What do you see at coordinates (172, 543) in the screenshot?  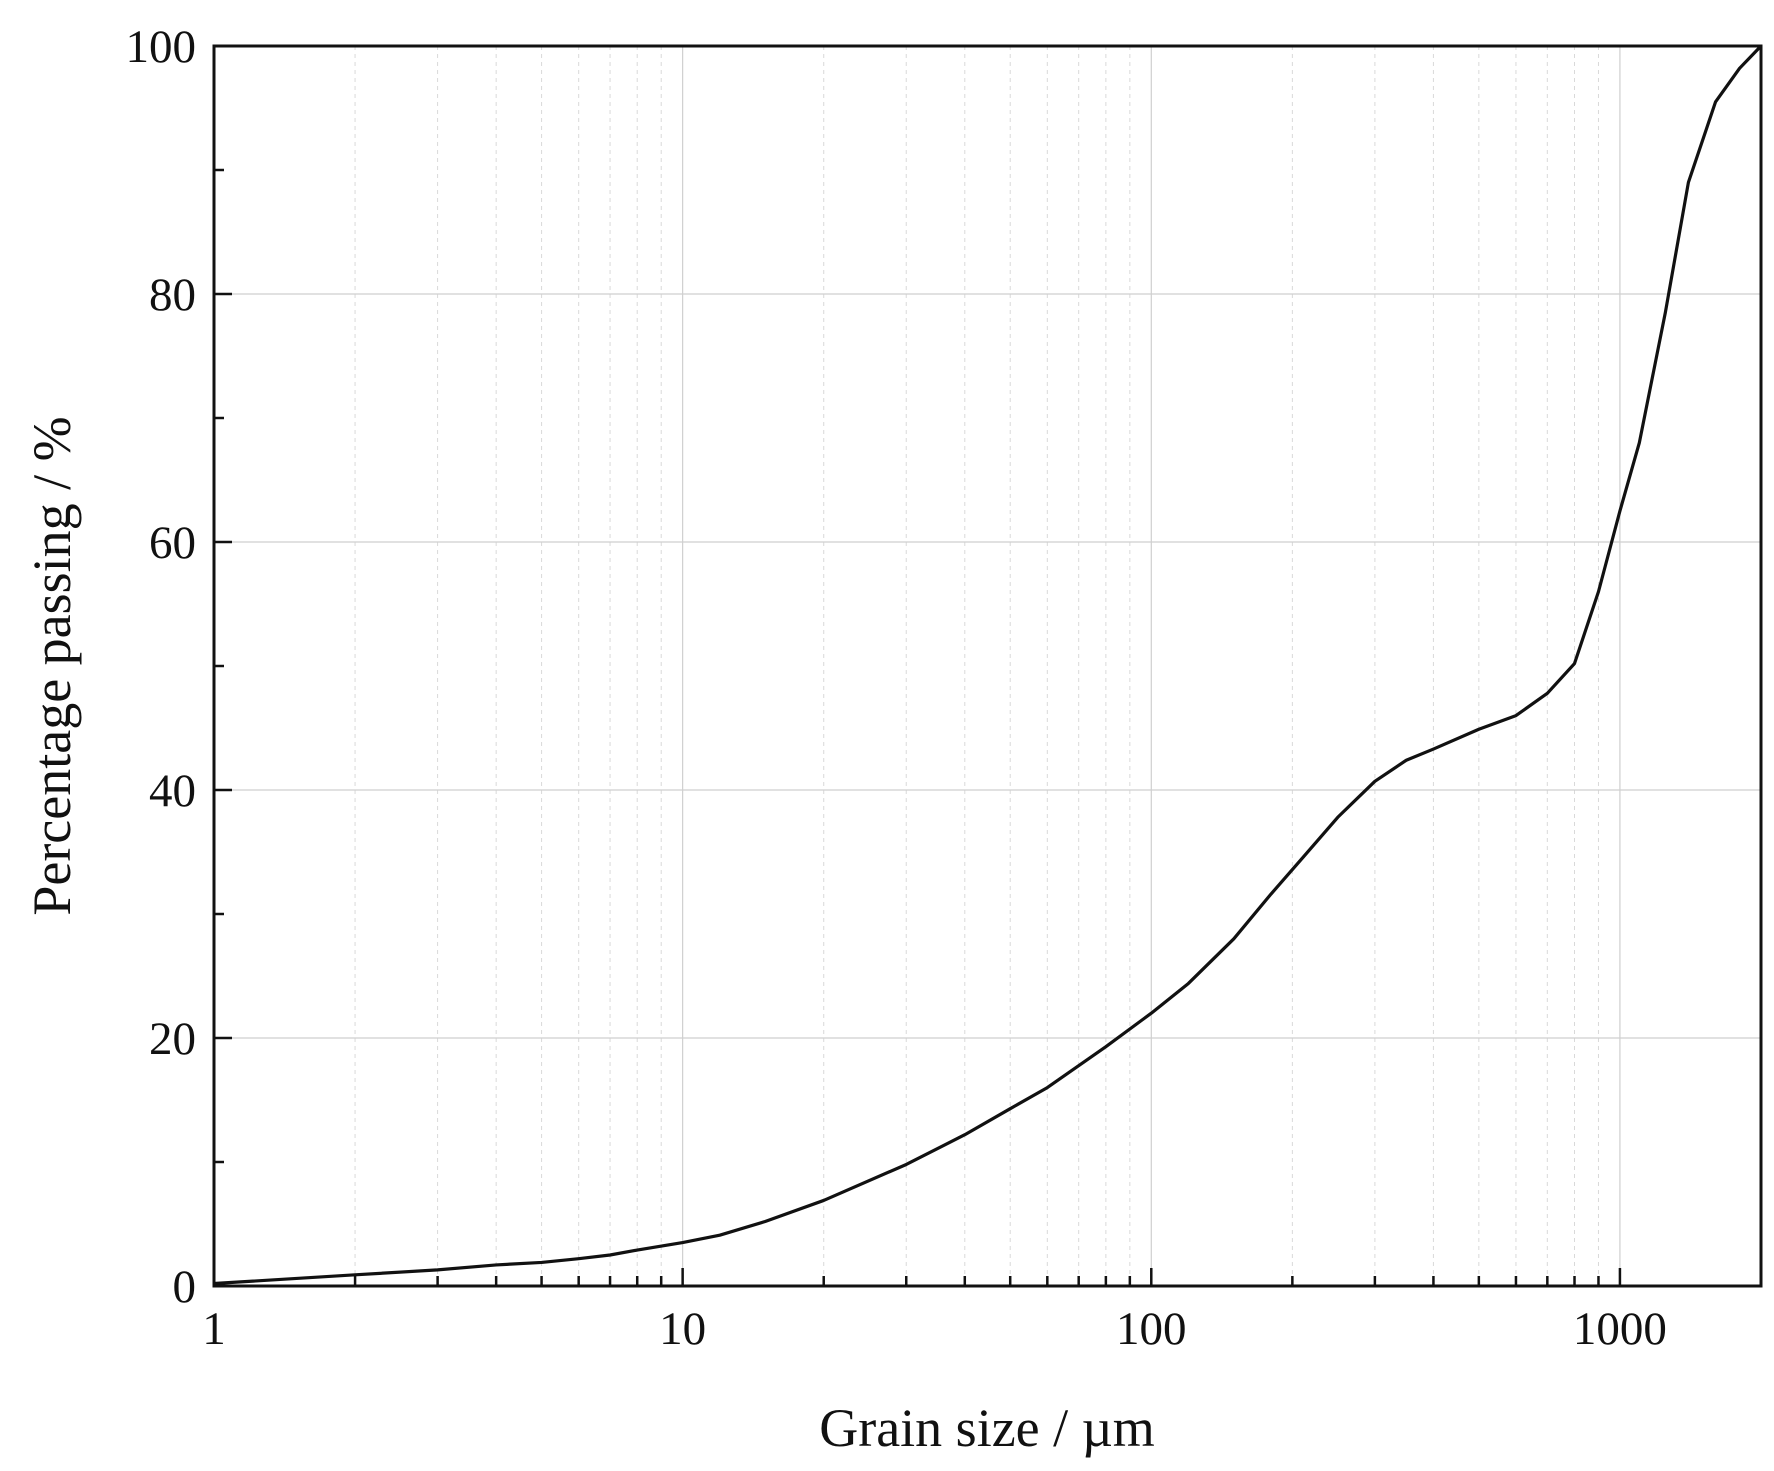 I see `y-tick-label: 60` at bounding box center [172, 543].